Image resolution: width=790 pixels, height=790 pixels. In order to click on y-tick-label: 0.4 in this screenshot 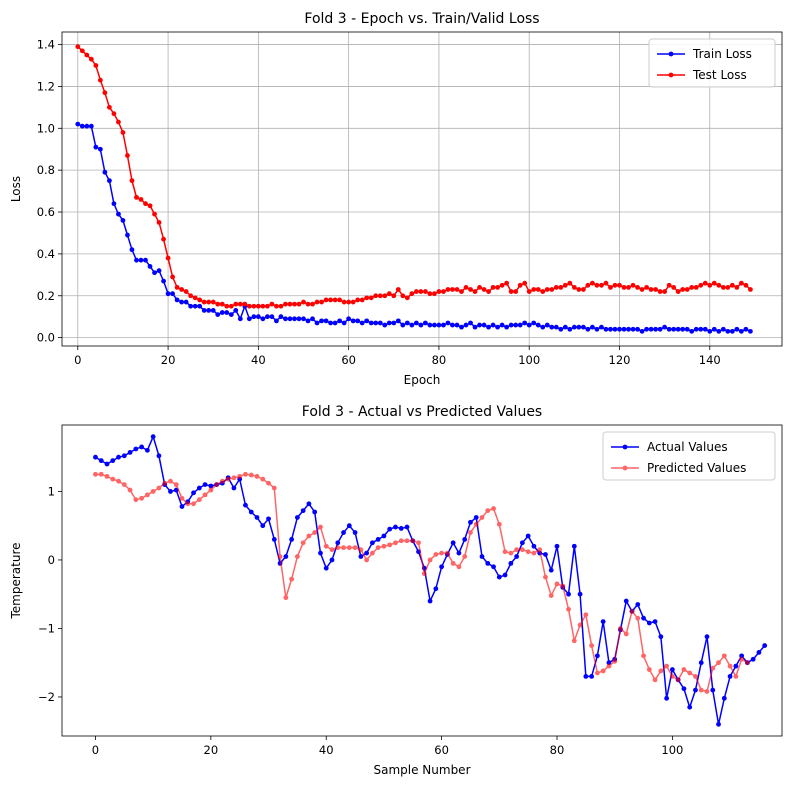, I will do `click(46, 254)`.